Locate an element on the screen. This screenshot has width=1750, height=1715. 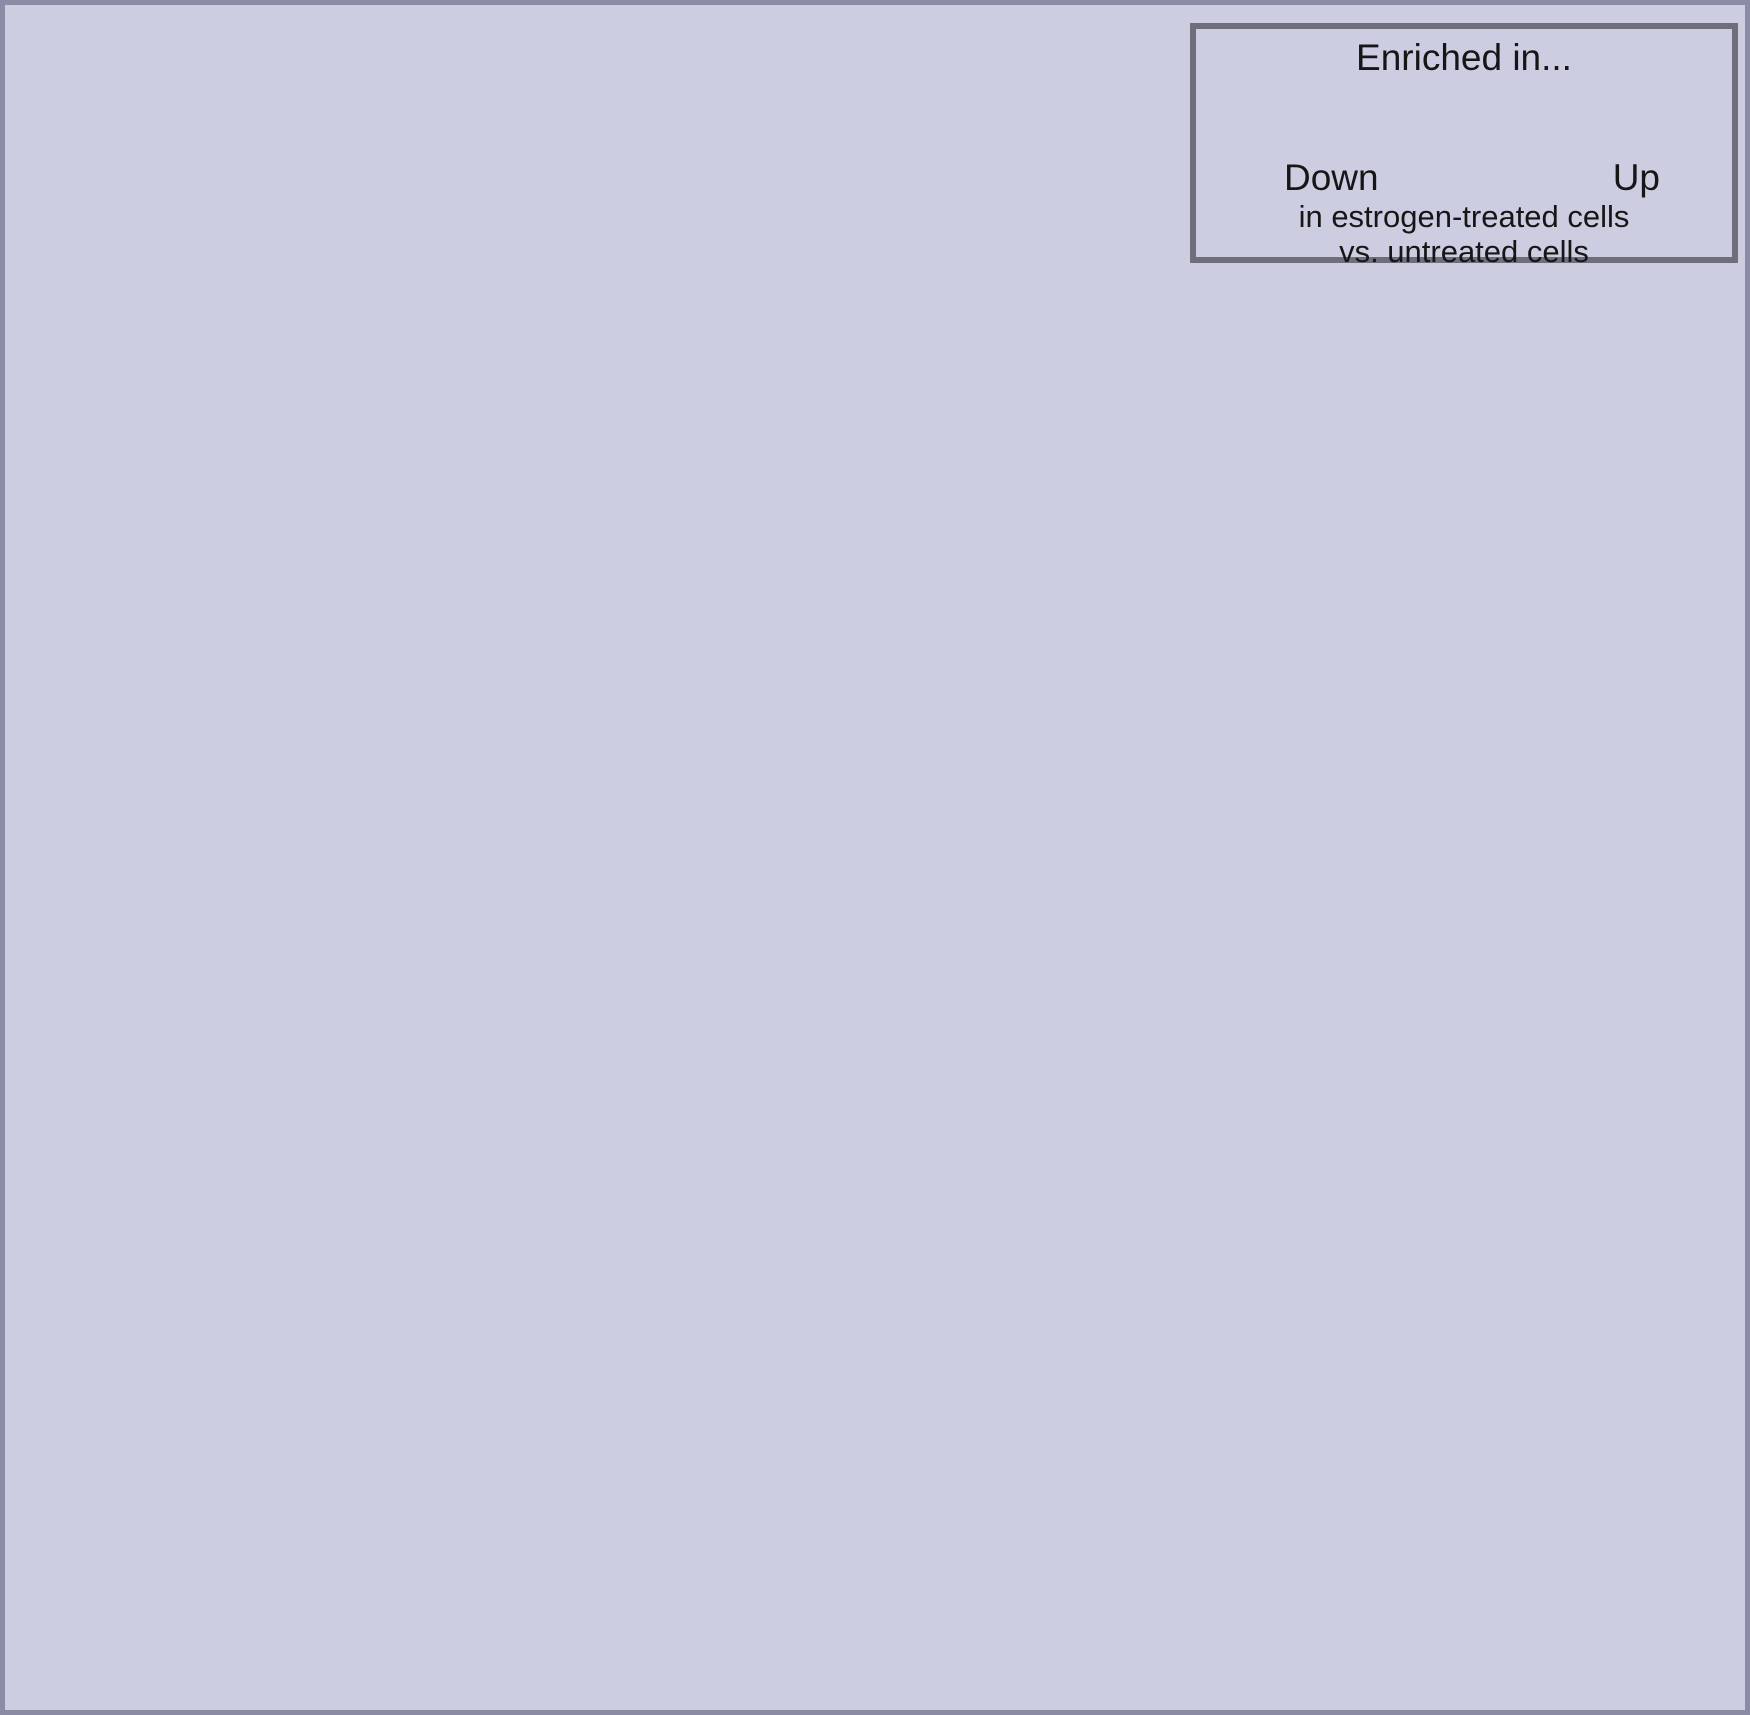
legend-subtitle-line1: in estrogen-treated cells is located at coordinates (1464, 216).